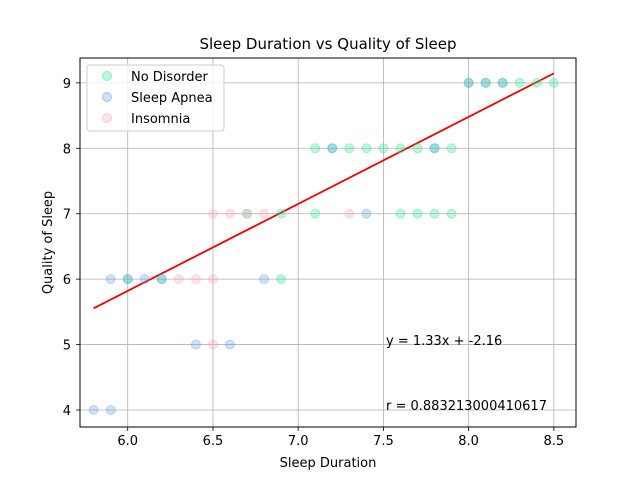 Image resolution: width=640 pixels, height=480 pixels. What do you see at coordinates (213, 441) in the screenshot?
I see `x-tick-label: 6.5` at bounding box center [213, 441].